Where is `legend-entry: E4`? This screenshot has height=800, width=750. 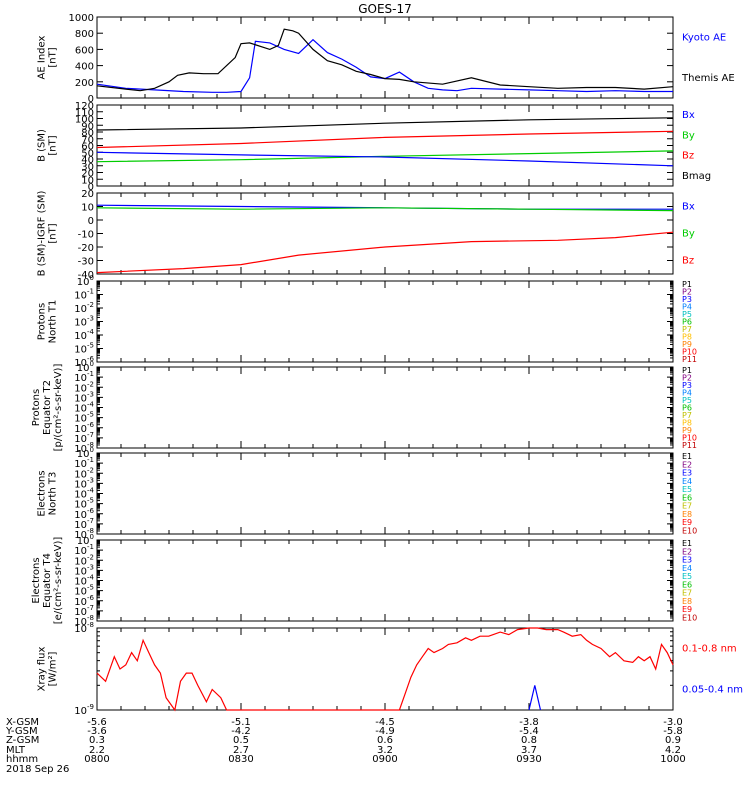
legend-entry: E4 is located at coordinates (687, 481).